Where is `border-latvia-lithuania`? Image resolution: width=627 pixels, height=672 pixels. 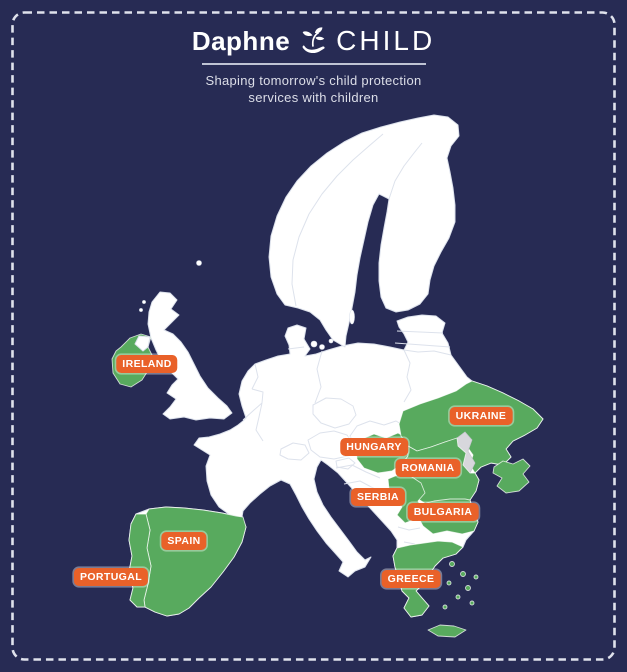 border-latvia-lithuania is located at coordinates (422, 345).